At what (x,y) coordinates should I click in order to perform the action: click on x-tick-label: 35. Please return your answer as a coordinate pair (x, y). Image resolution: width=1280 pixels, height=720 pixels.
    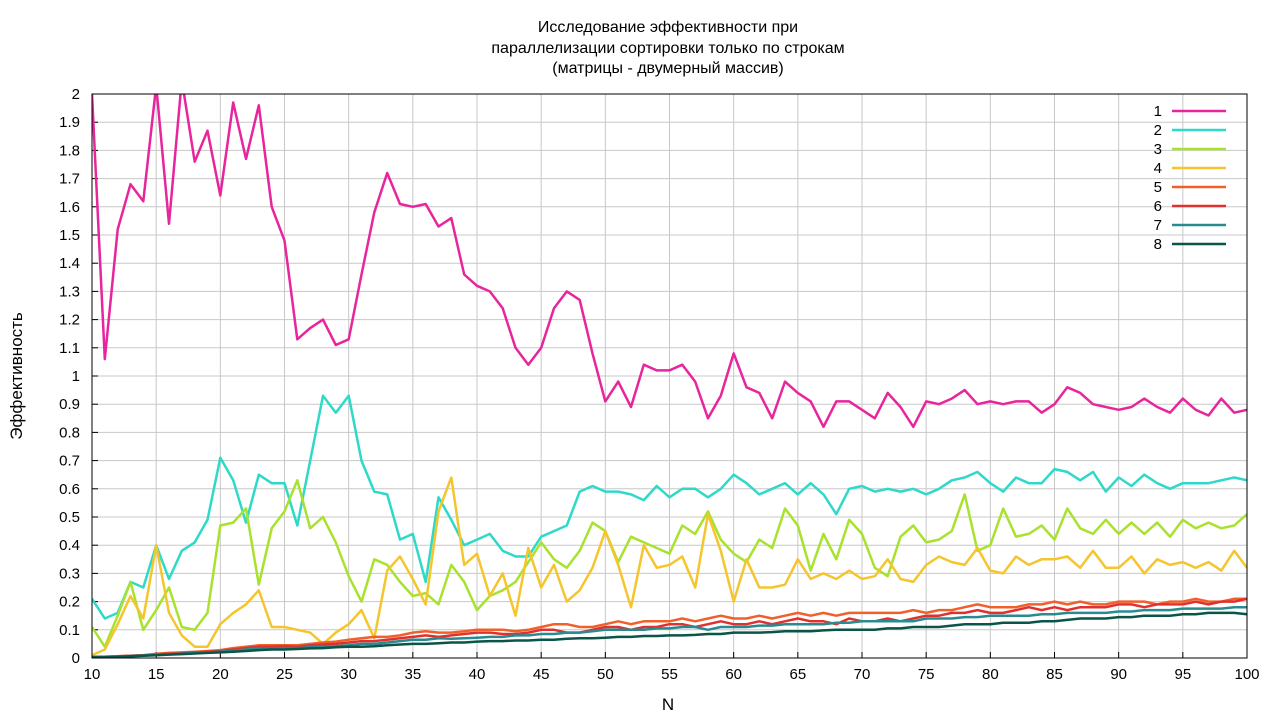
    Looking at the image, I should click on (412, 674).